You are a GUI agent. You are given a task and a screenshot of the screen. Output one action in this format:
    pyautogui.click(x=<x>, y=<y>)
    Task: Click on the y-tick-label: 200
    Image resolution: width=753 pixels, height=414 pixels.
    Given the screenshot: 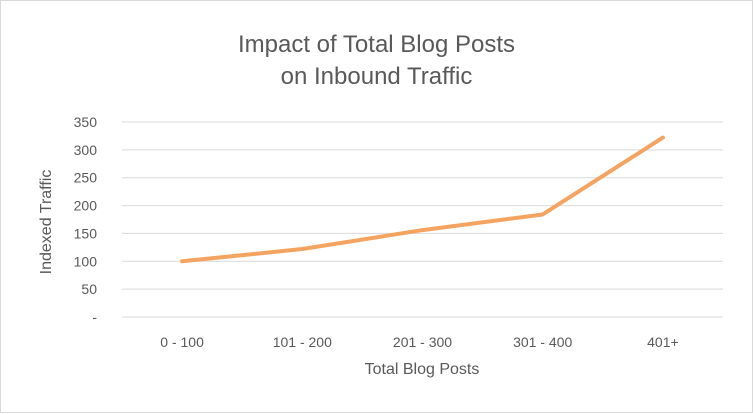 What is the action you would take?
    pyautogui.click(x=86, y=206)
    